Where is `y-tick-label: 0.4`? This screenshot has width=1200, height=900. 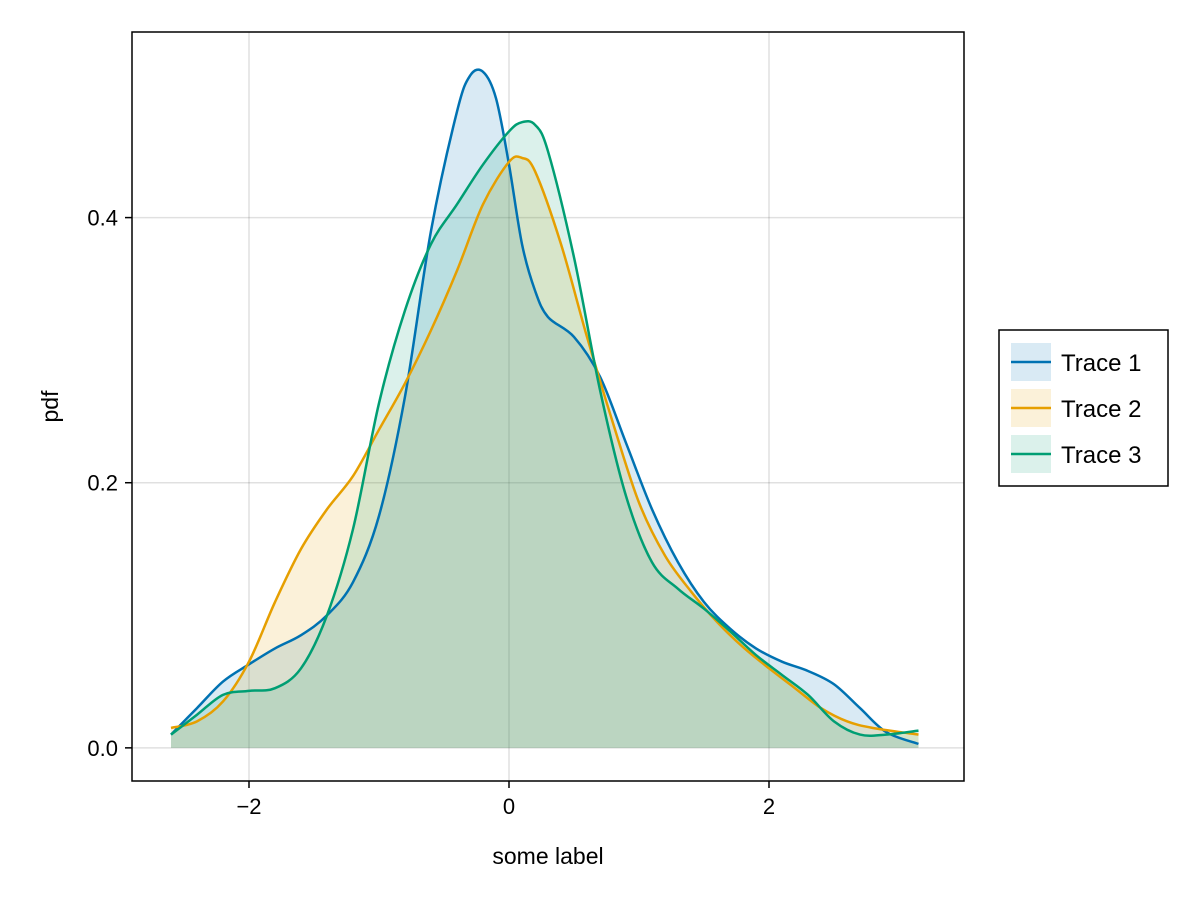
y-tick-label: 0.4 is located at coordinates (102, 218).